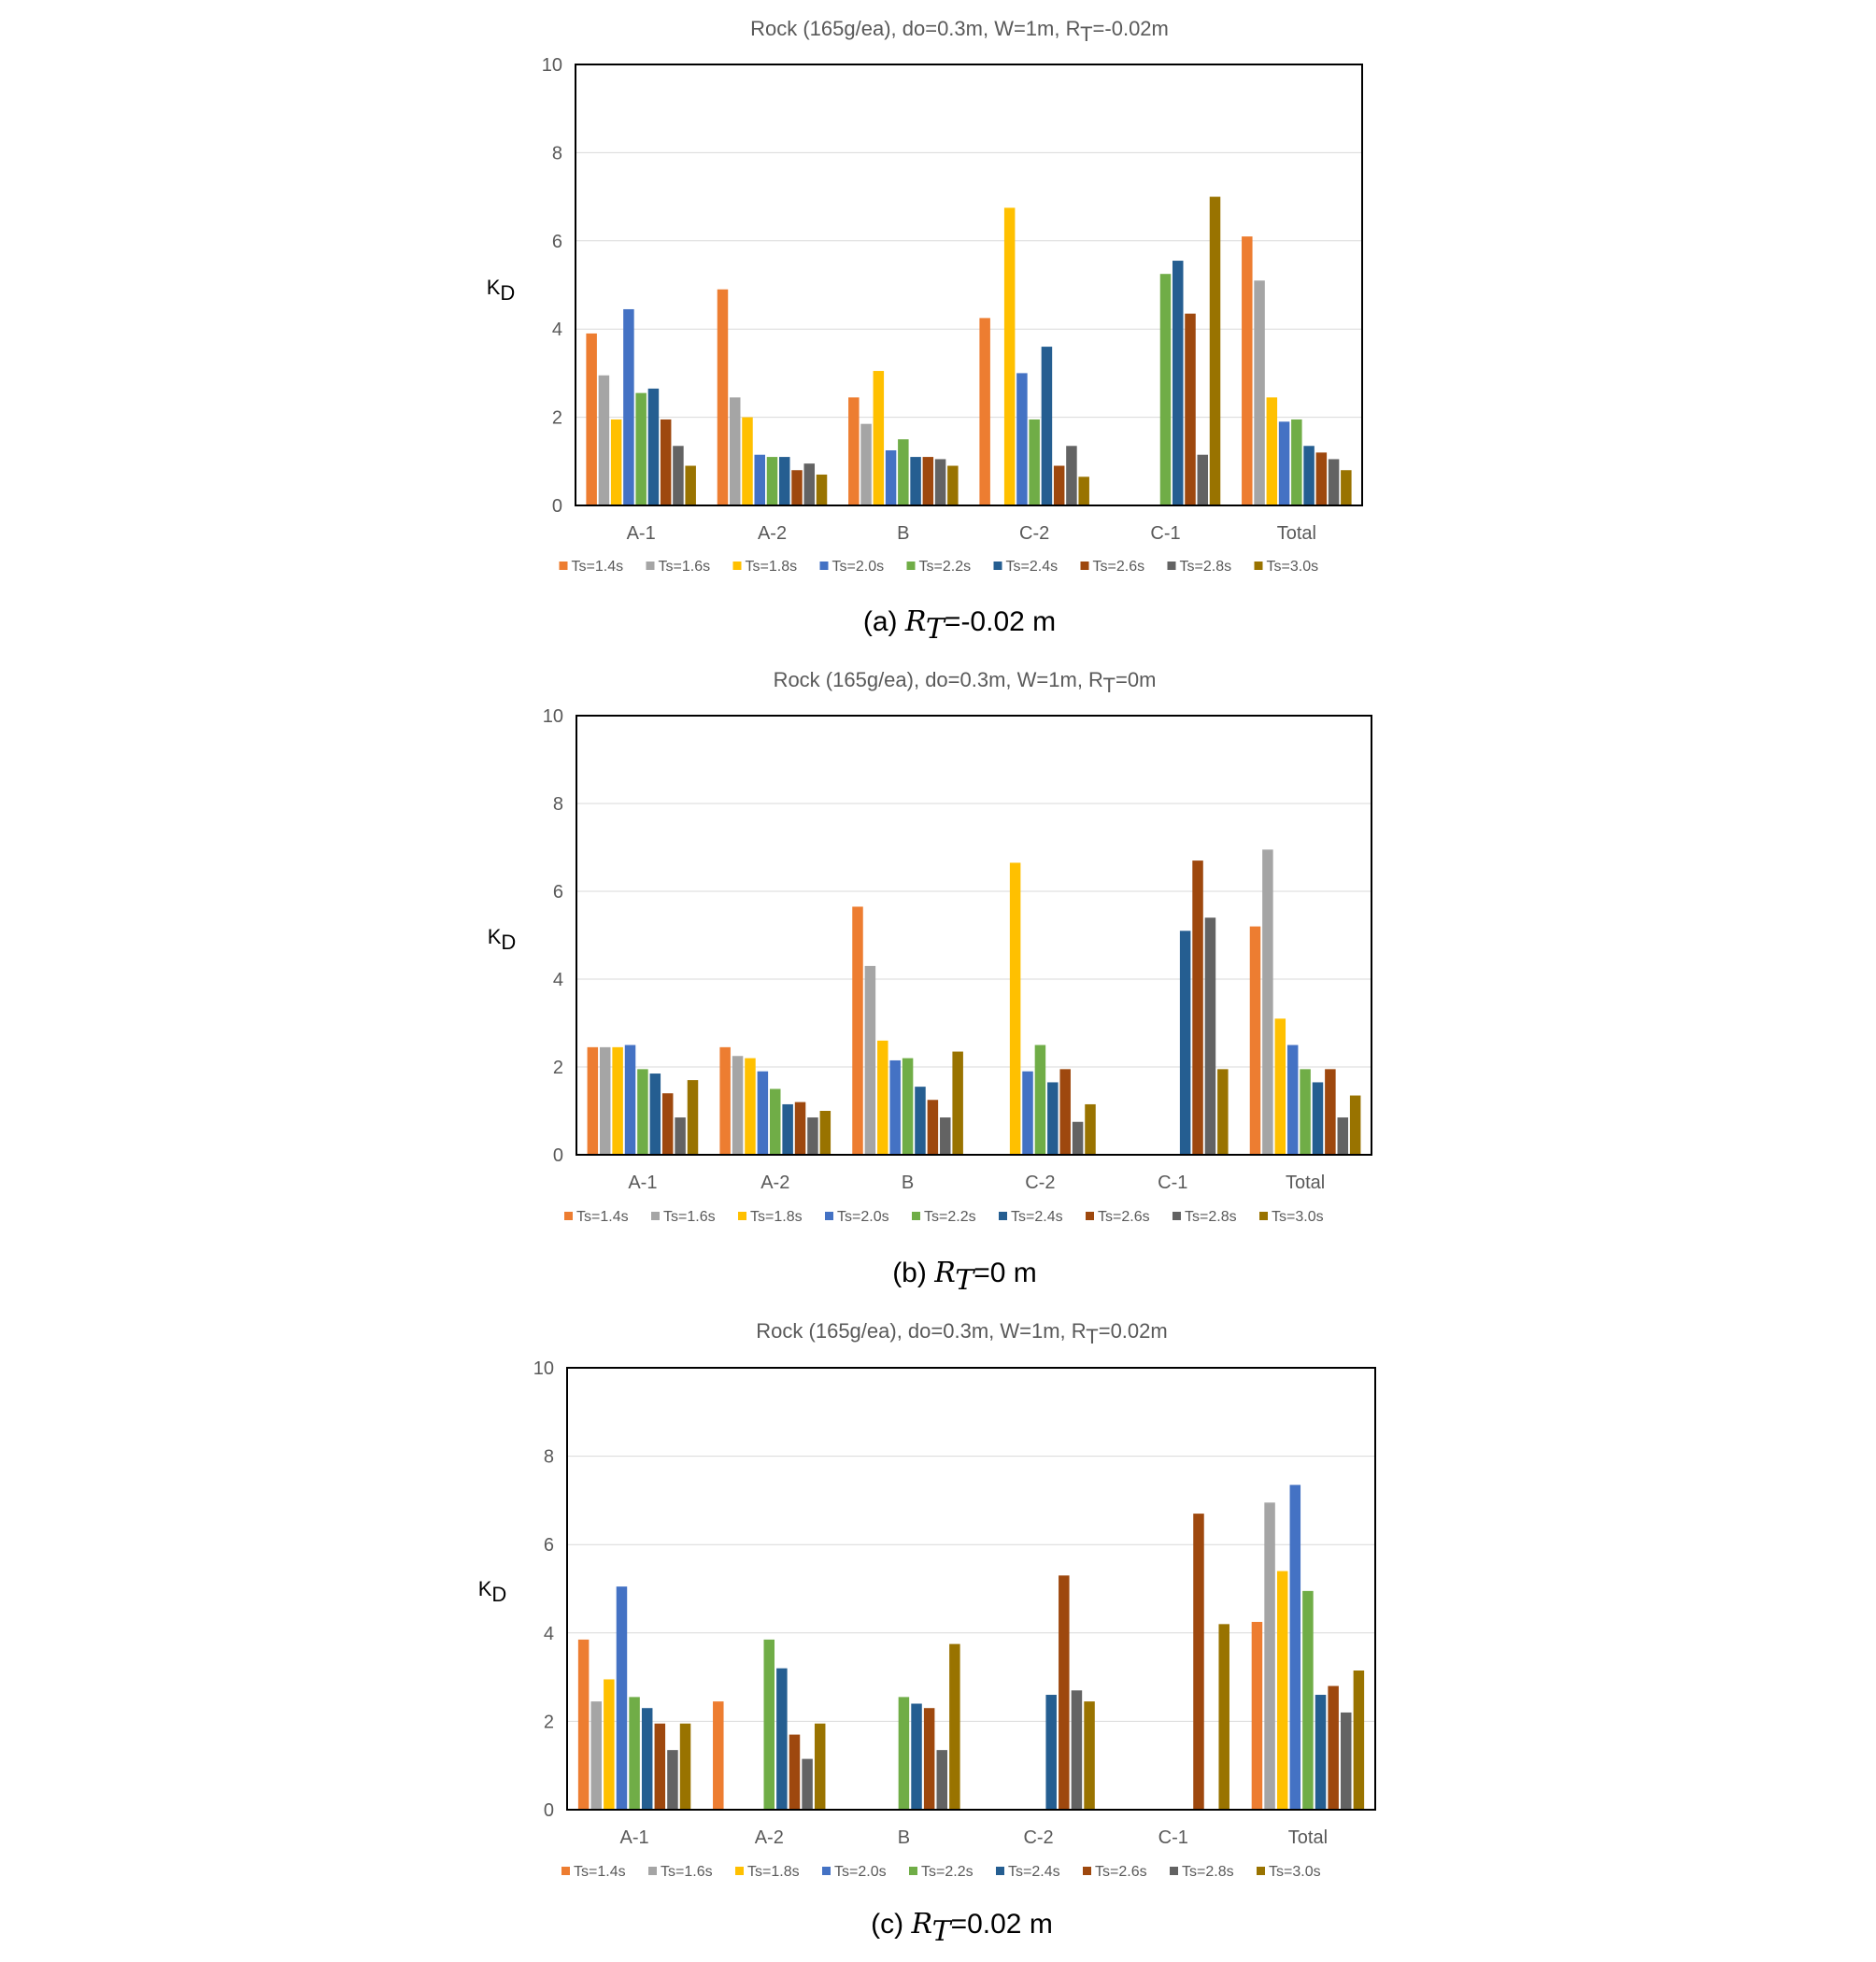 Image resolution: width=1876 pixels, height=1962 pixels. I want to click on chart-title: Rock (165g/ea), do=0.3m, W=1m, RT=0.02m, so click(961, 1333).